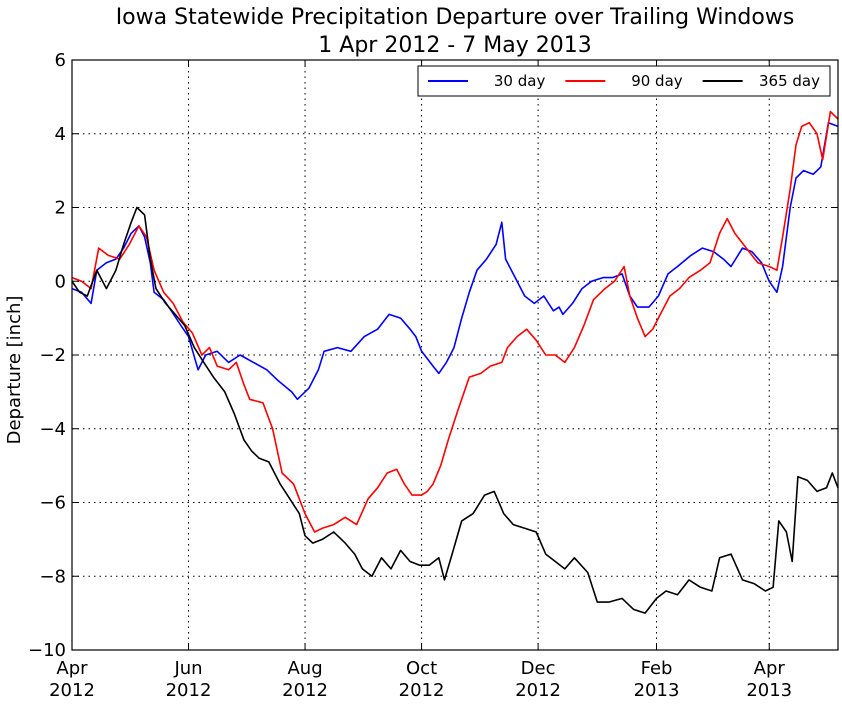  What do you see at coordinates (52, 576) in the screenshot?
I see `y-tick-label: −8` at bounding box center [52, 576].